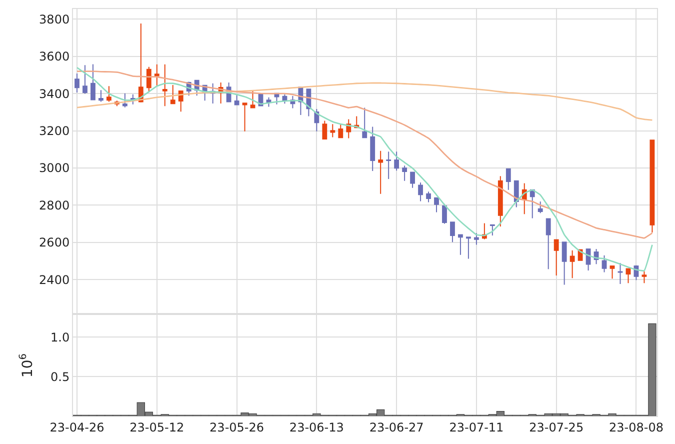  What do you see at coordinates (396, 427) in the screenshot?
I see `x-tick-label: 23-06-27` at bounding box center [396, 427].